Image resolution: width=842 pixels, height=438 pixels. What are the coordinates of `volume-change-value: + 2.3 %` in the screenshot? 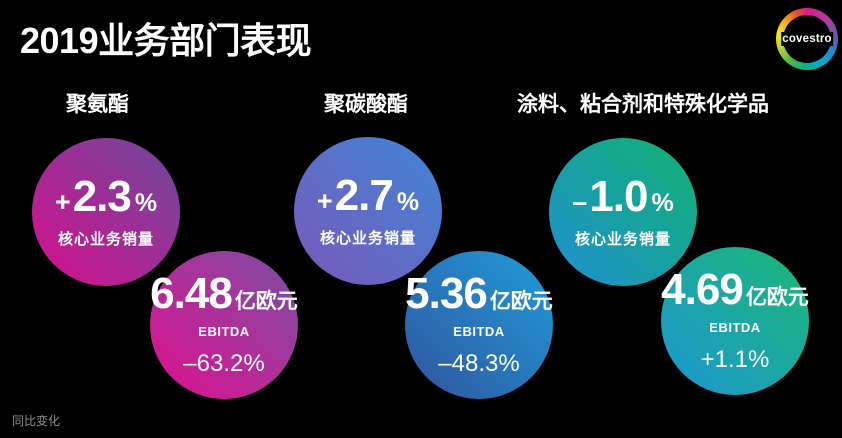 It's located at (106, 197).